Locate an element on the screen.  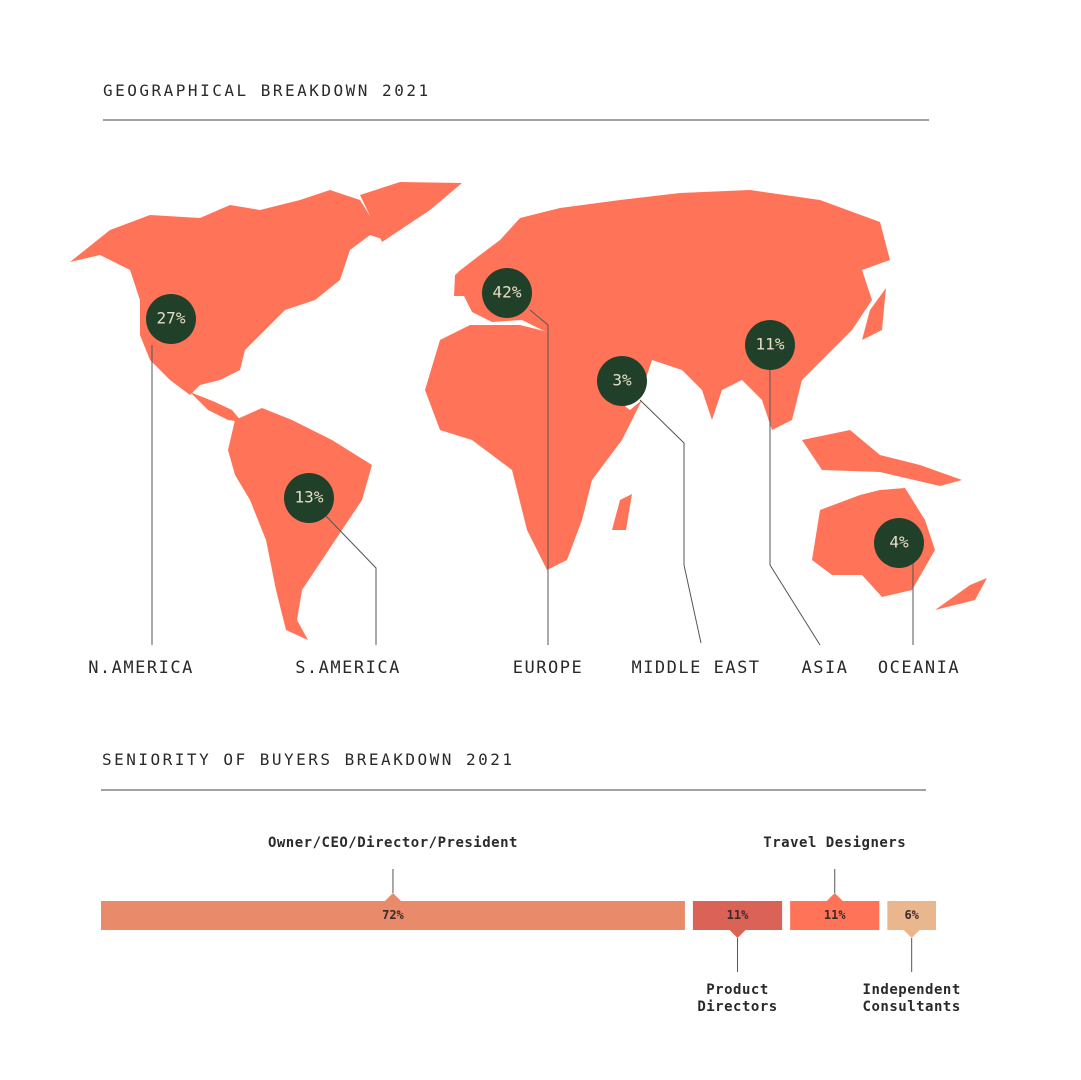
region-label: OCEANIA is located at coordinates (919, 668).